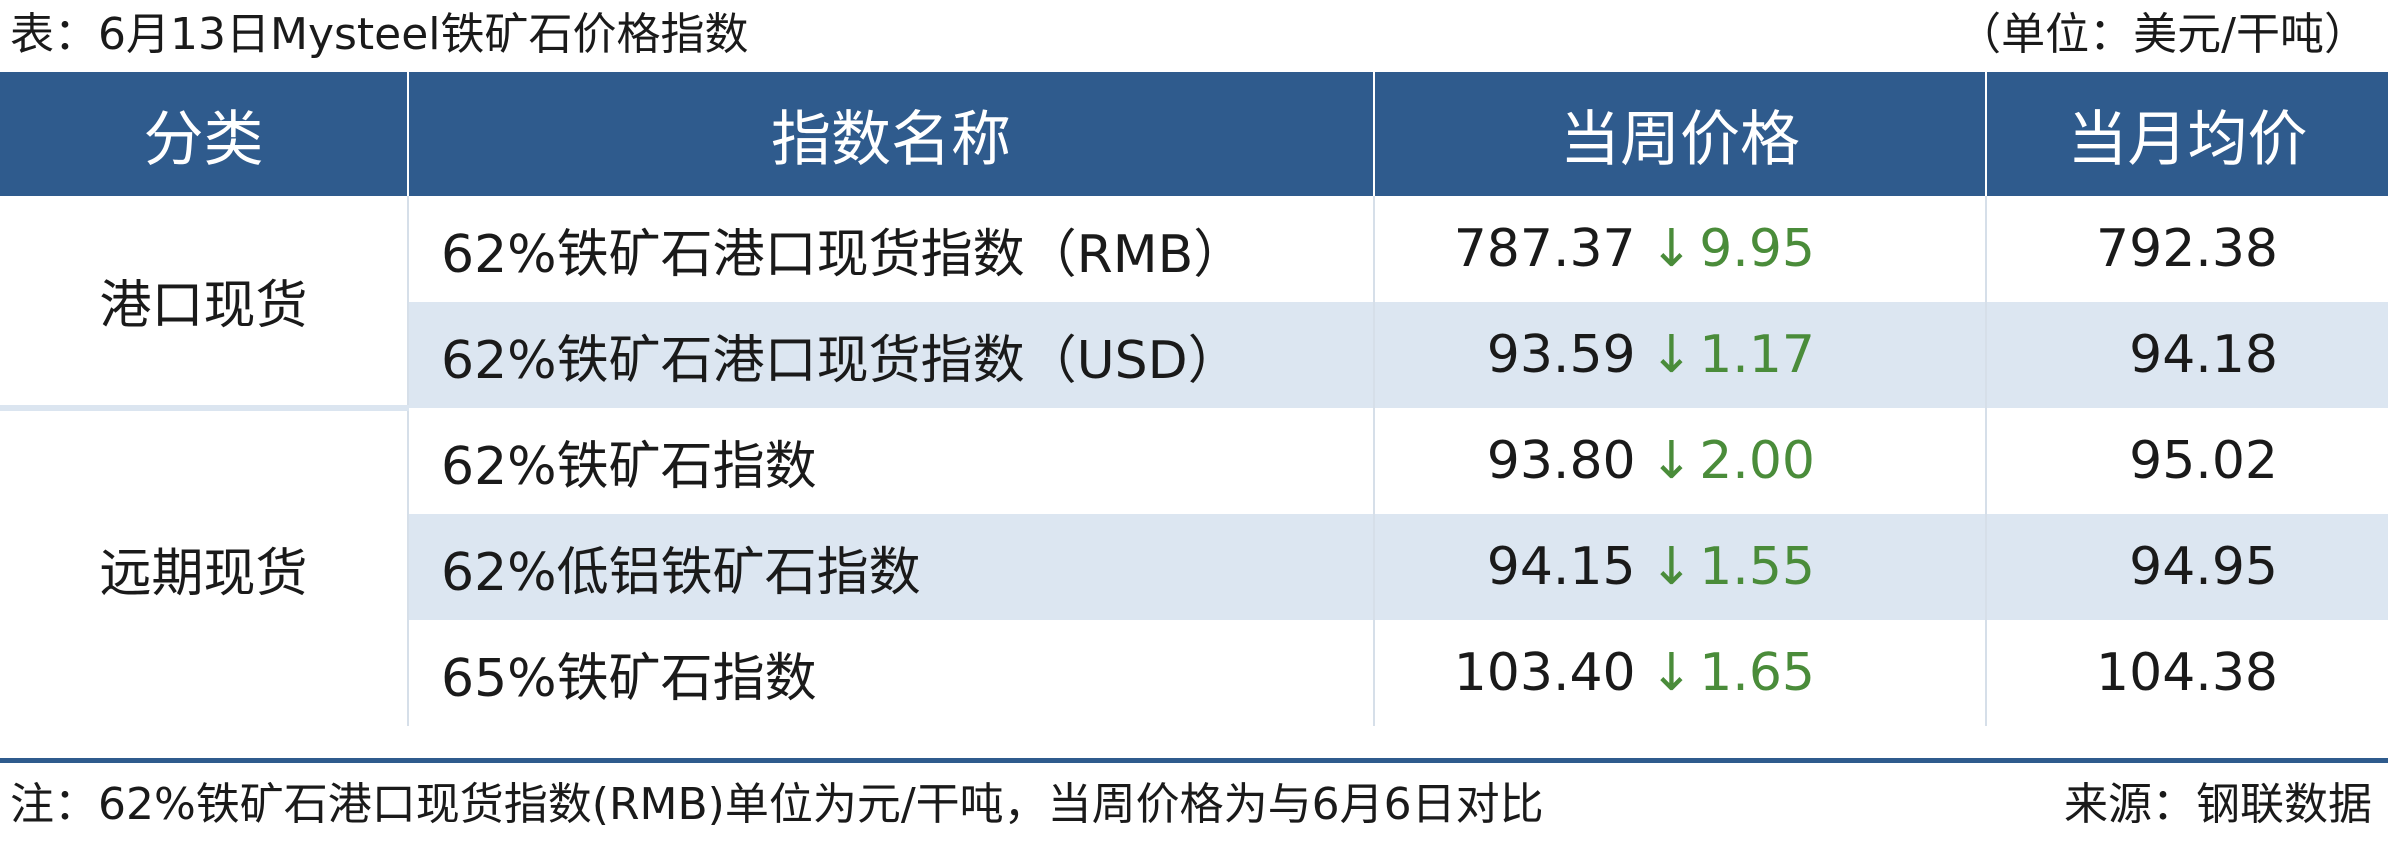 This screenshot has height=842, width=2388. Describe the element at coordinates (891, 134) in the screenshot. I see `header-index-name: 指数名称` at that location.